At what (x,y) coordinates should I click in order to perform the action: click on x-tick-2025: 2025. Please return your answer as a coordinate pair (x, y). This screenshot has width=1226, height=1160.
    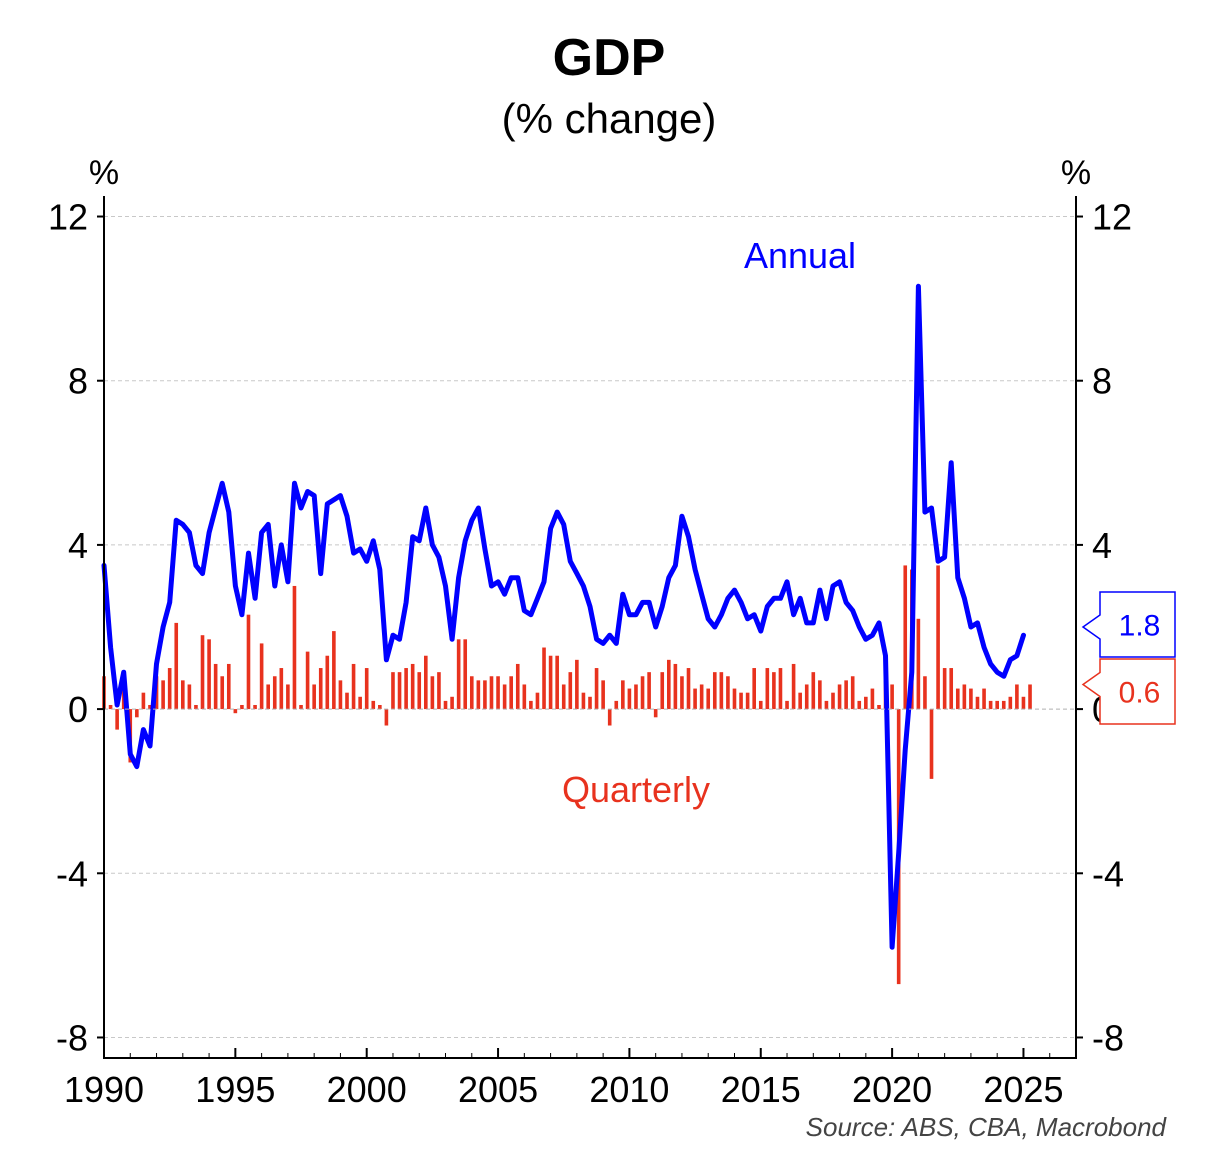
    Looking at the image, I should click on (1023, 1089).